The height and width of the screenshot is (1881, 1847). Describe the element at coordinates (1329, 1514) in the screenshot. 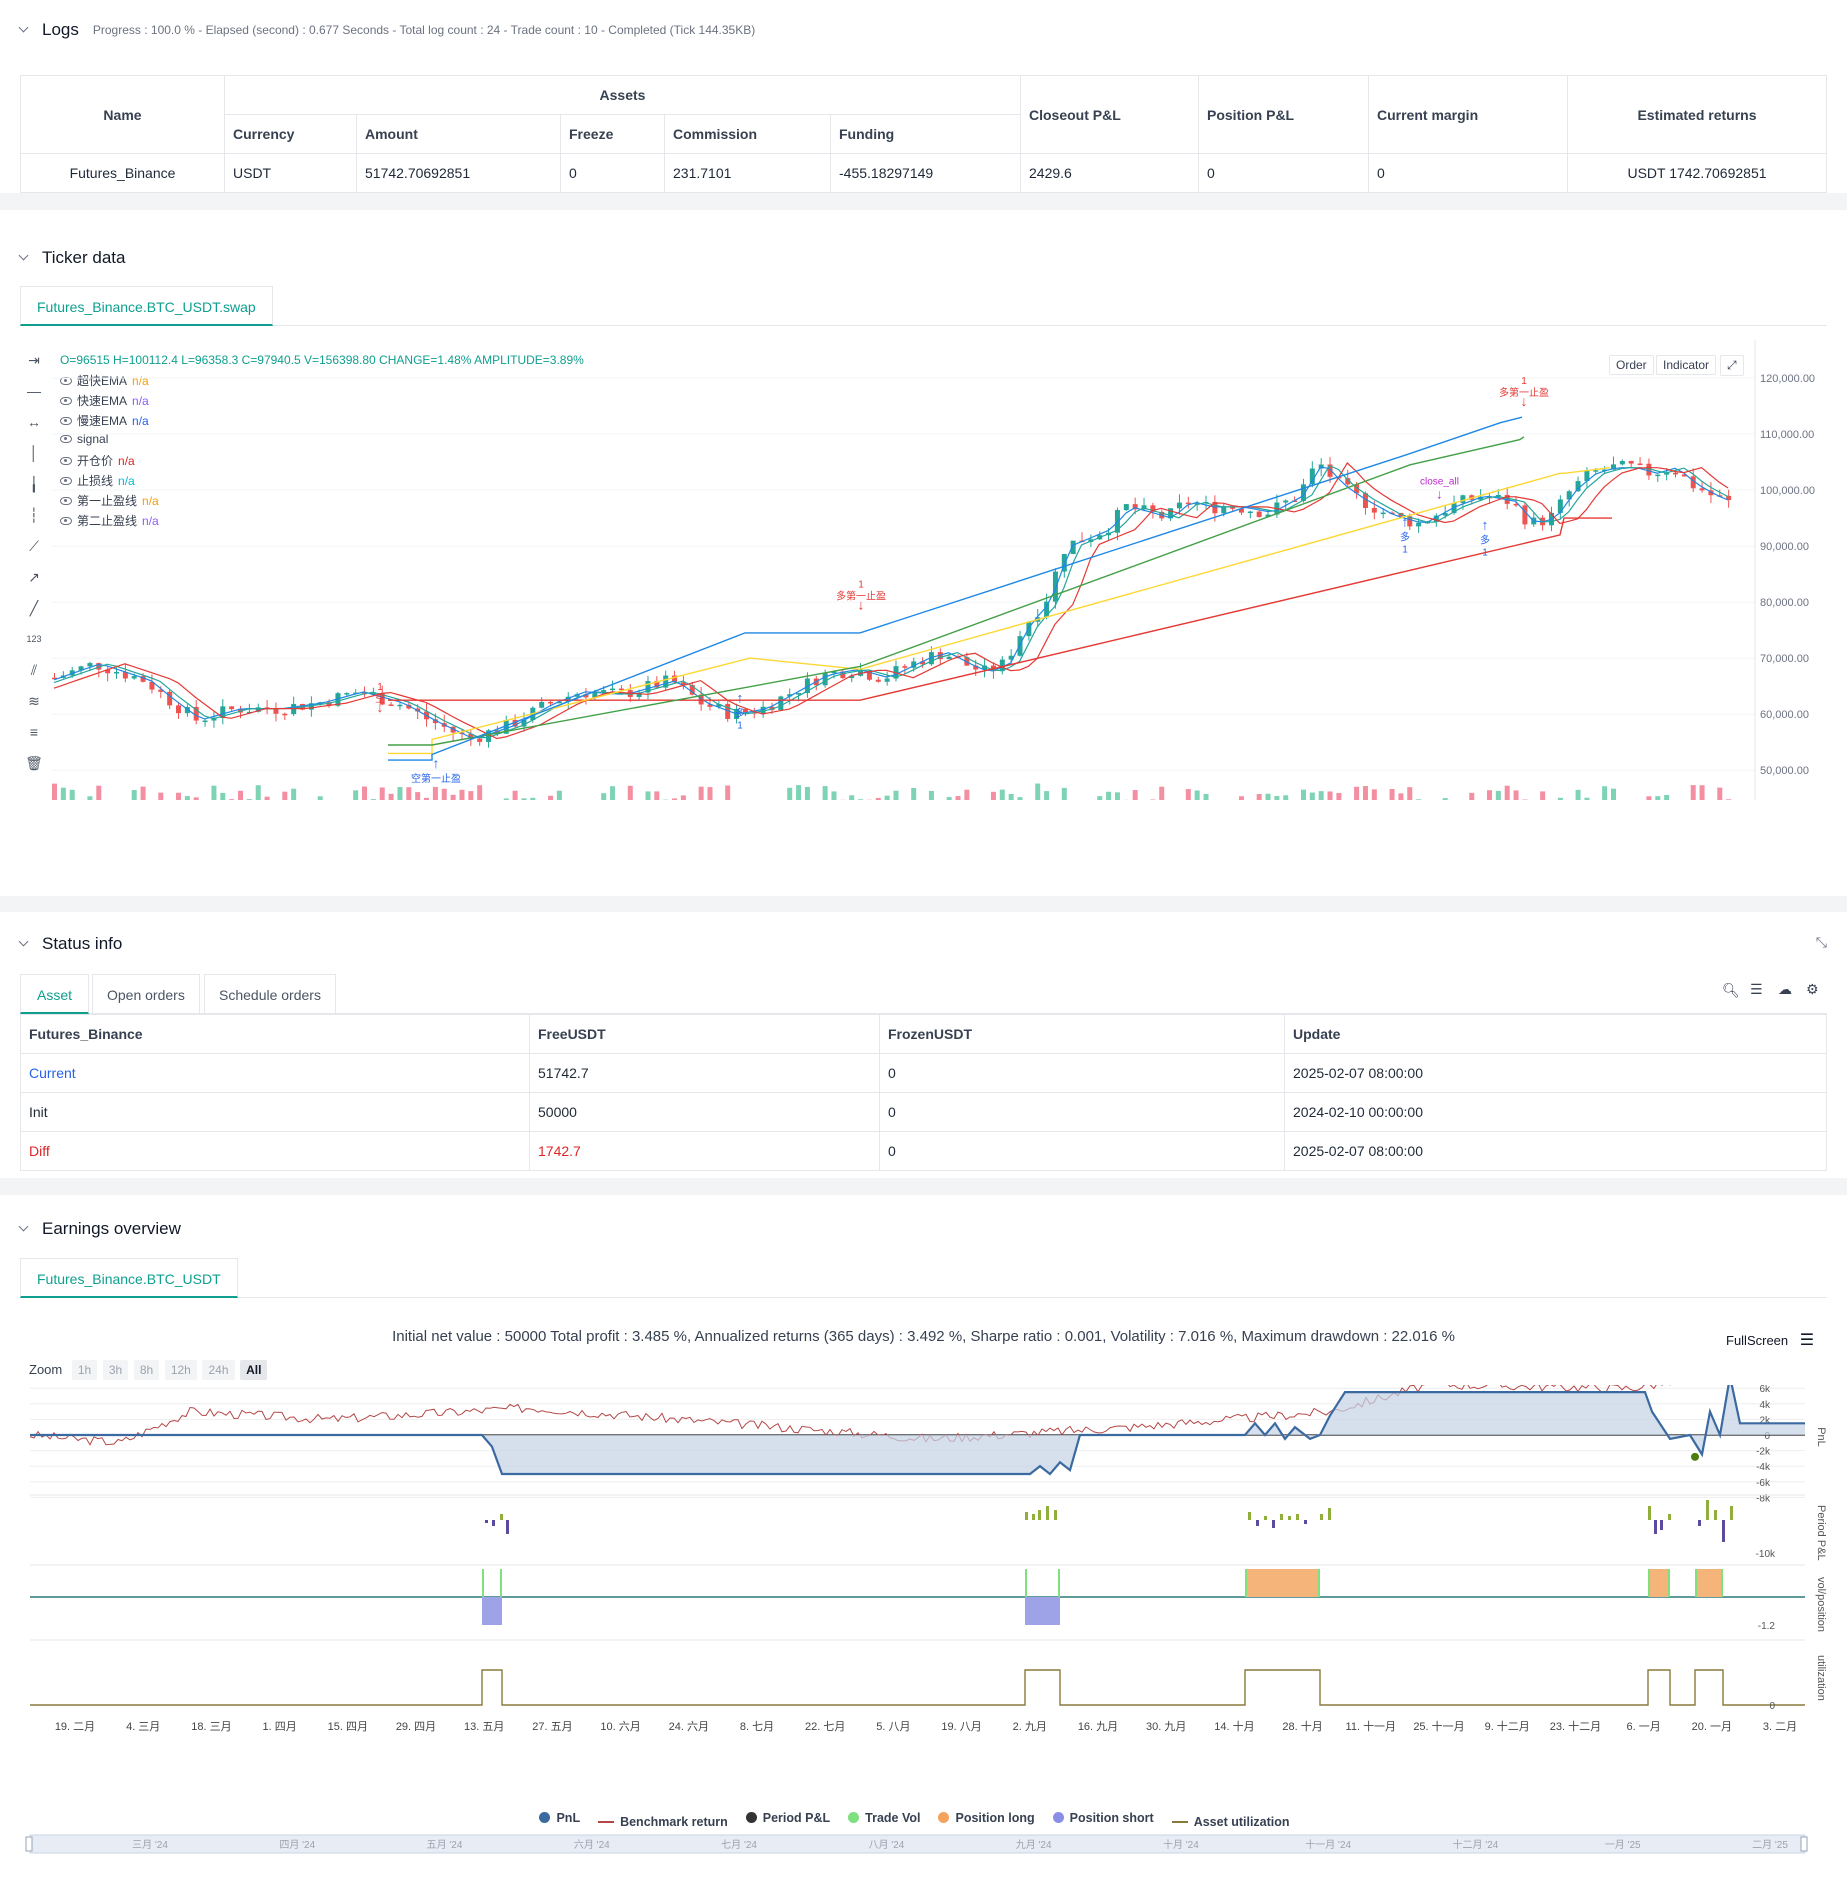

I see `period-bar` at that location.